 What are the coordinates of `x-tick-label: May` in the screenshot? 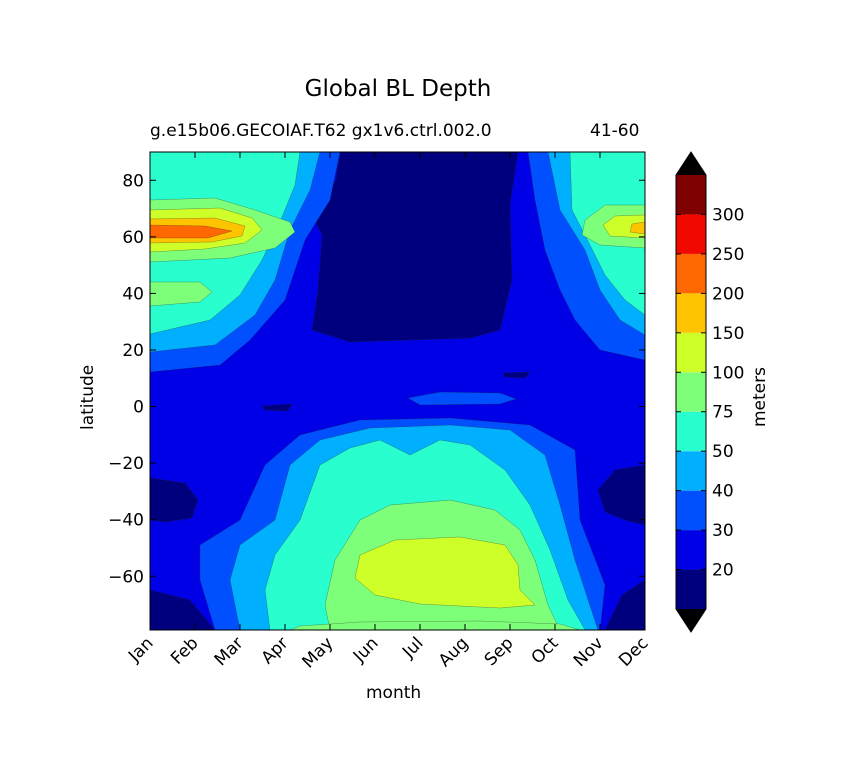 It's located at (318, 652).